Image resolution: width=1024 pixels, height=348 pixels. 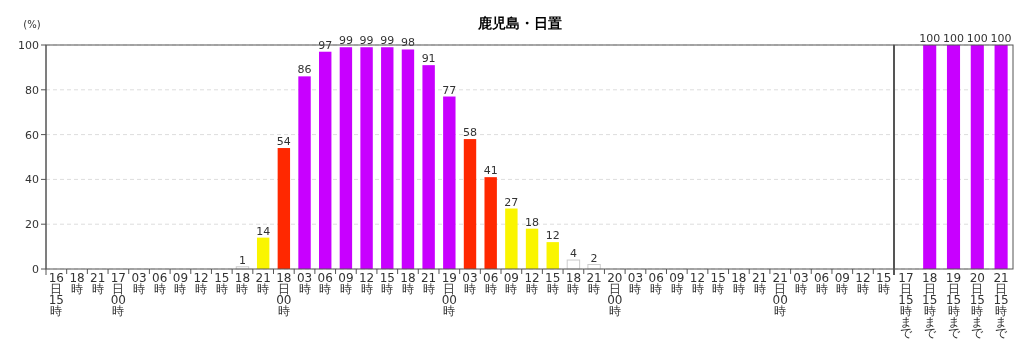 I want to click on data-label: 18, so click(x=532, y=222).